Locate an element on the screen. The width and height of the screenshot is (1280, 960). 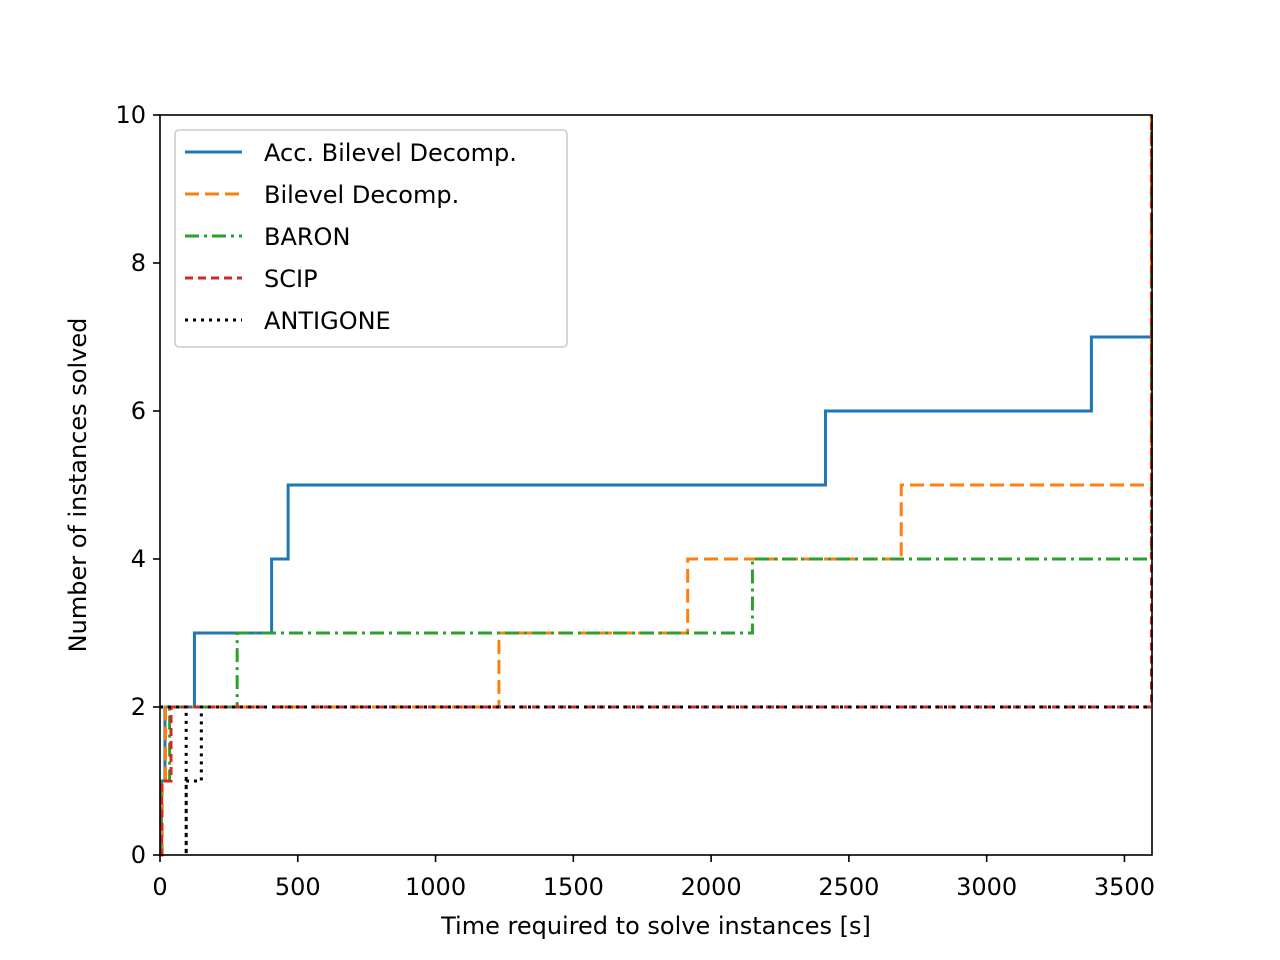
y-axis-label: Number of instances solved is located at coordinates (78, 485).